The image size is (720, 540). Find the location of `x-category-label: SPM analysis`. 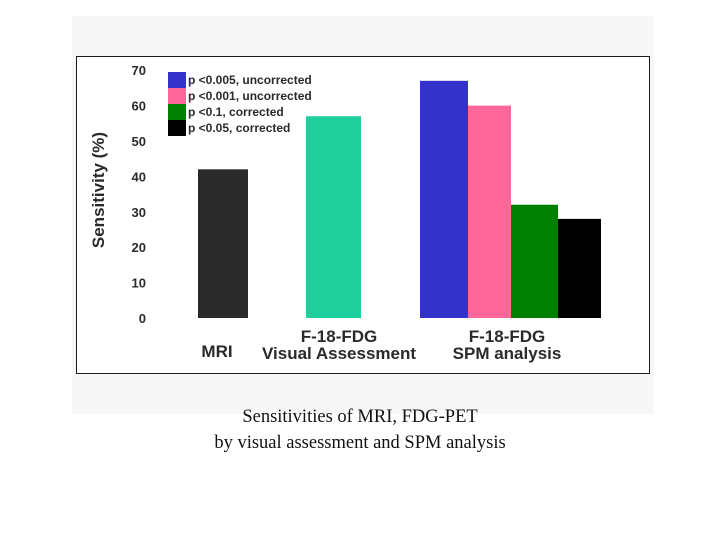

x-category-label: SPM analysis is located at coordinates (507, 353).